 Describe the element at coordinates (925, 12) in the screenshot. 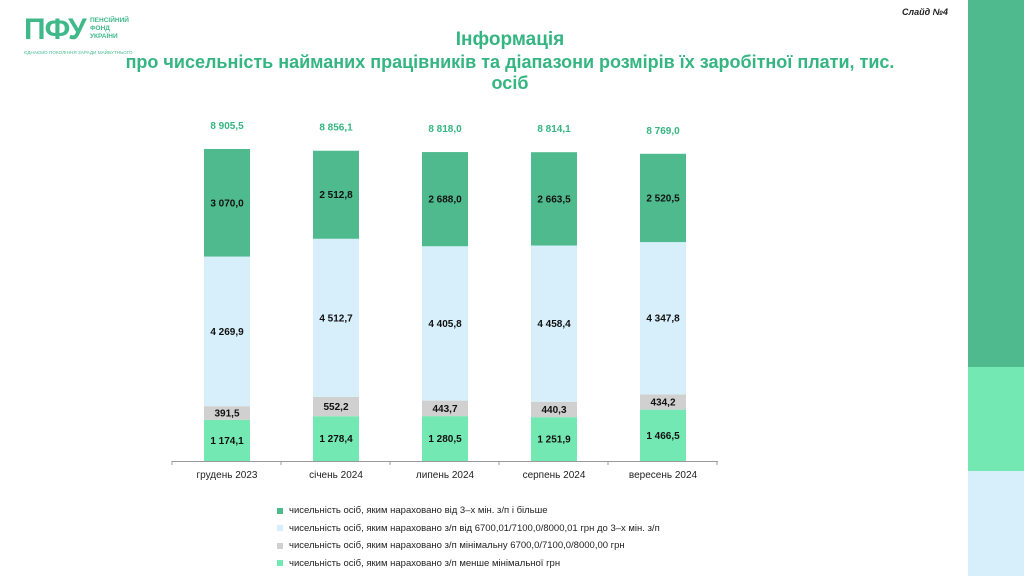

I see `slide-number: Слайд №4` at that location.